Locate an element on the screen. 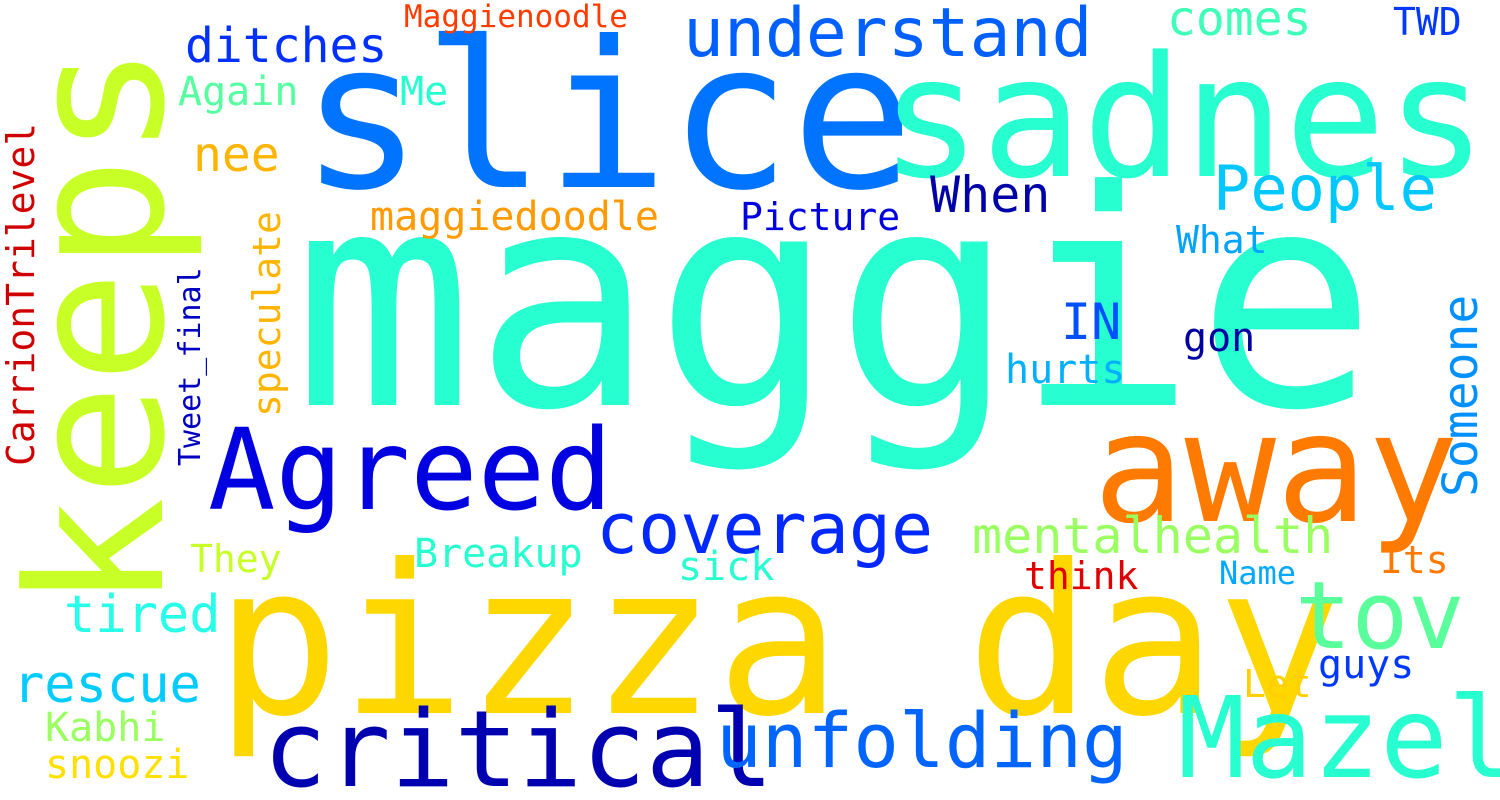 This screenshot has height=800, width=1500. word-slice: slice is located at coordinates (607, 118).